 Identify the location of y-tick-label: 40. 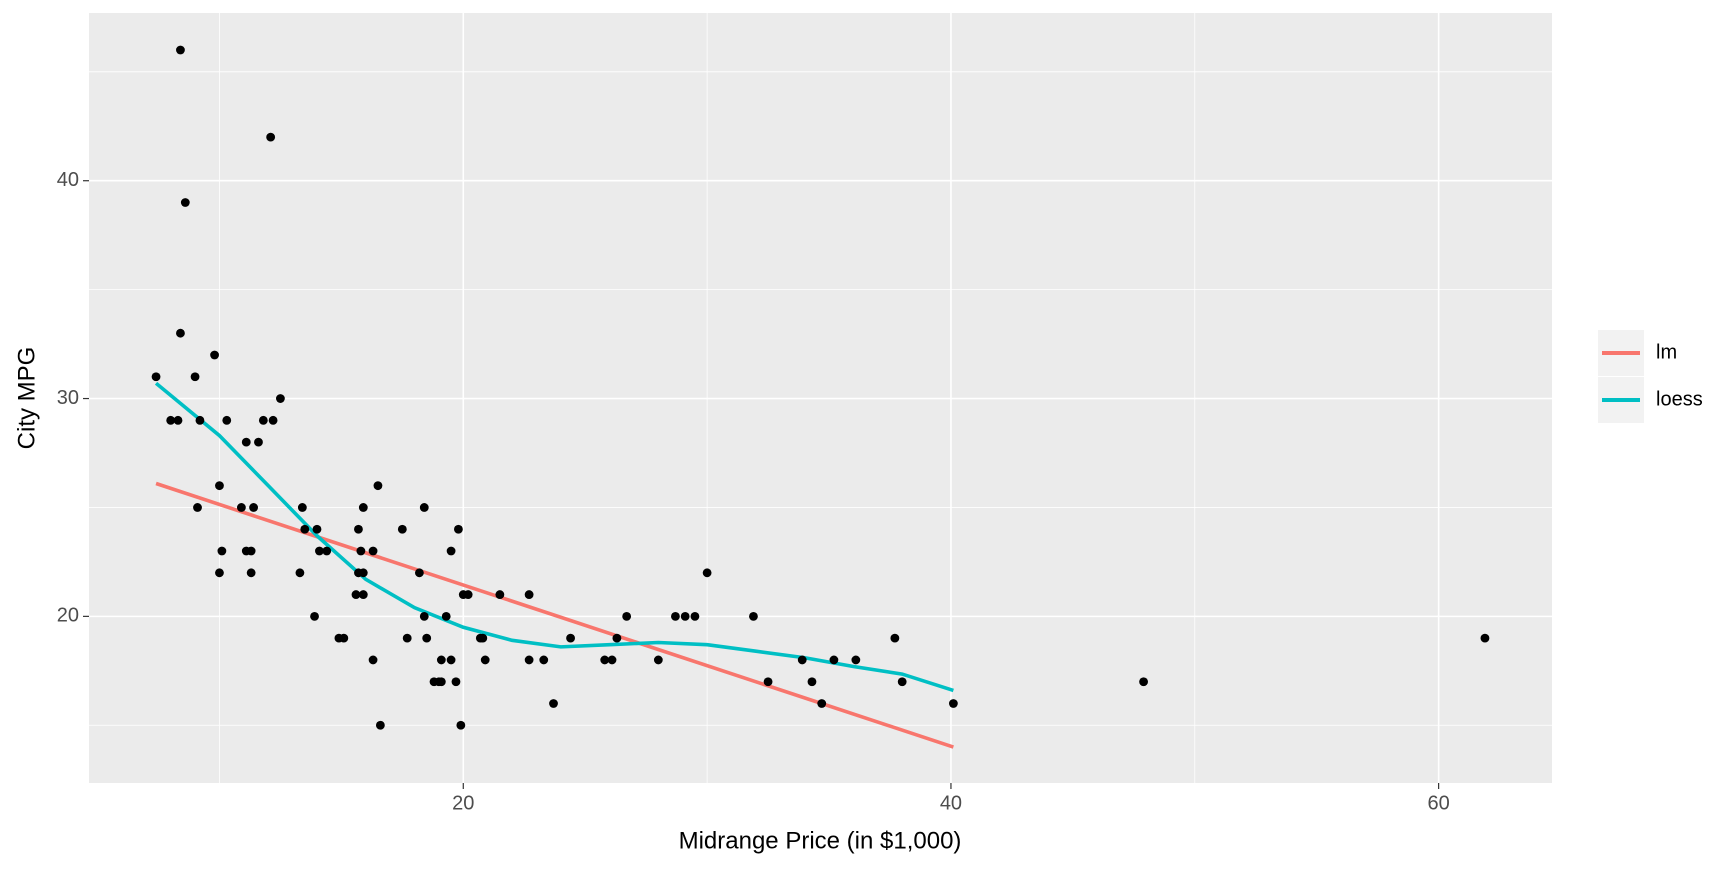
(68, 180).